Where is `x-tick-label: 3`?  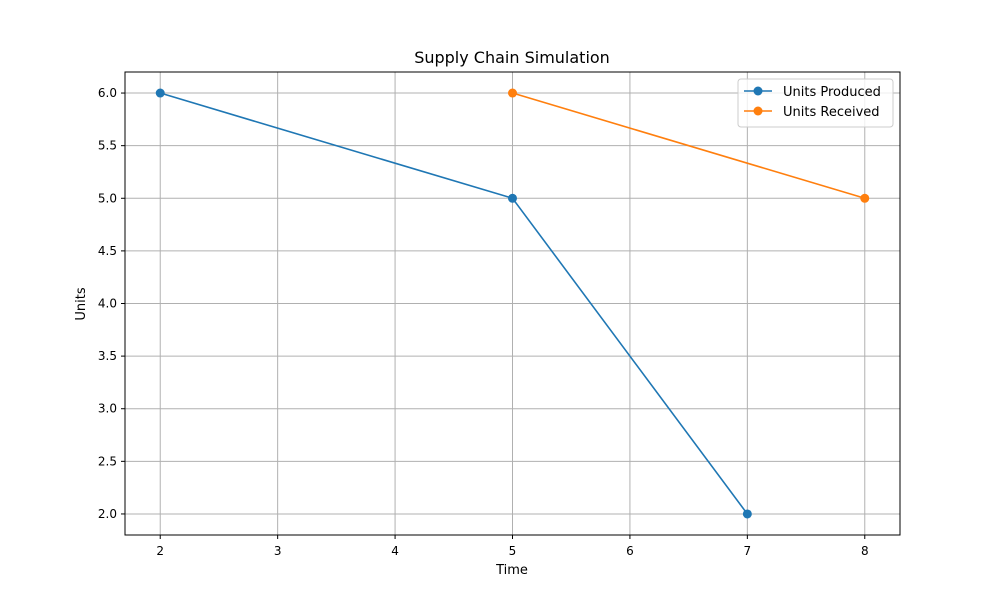
x-tick-label: 3 is located at coordinates (278, 551).